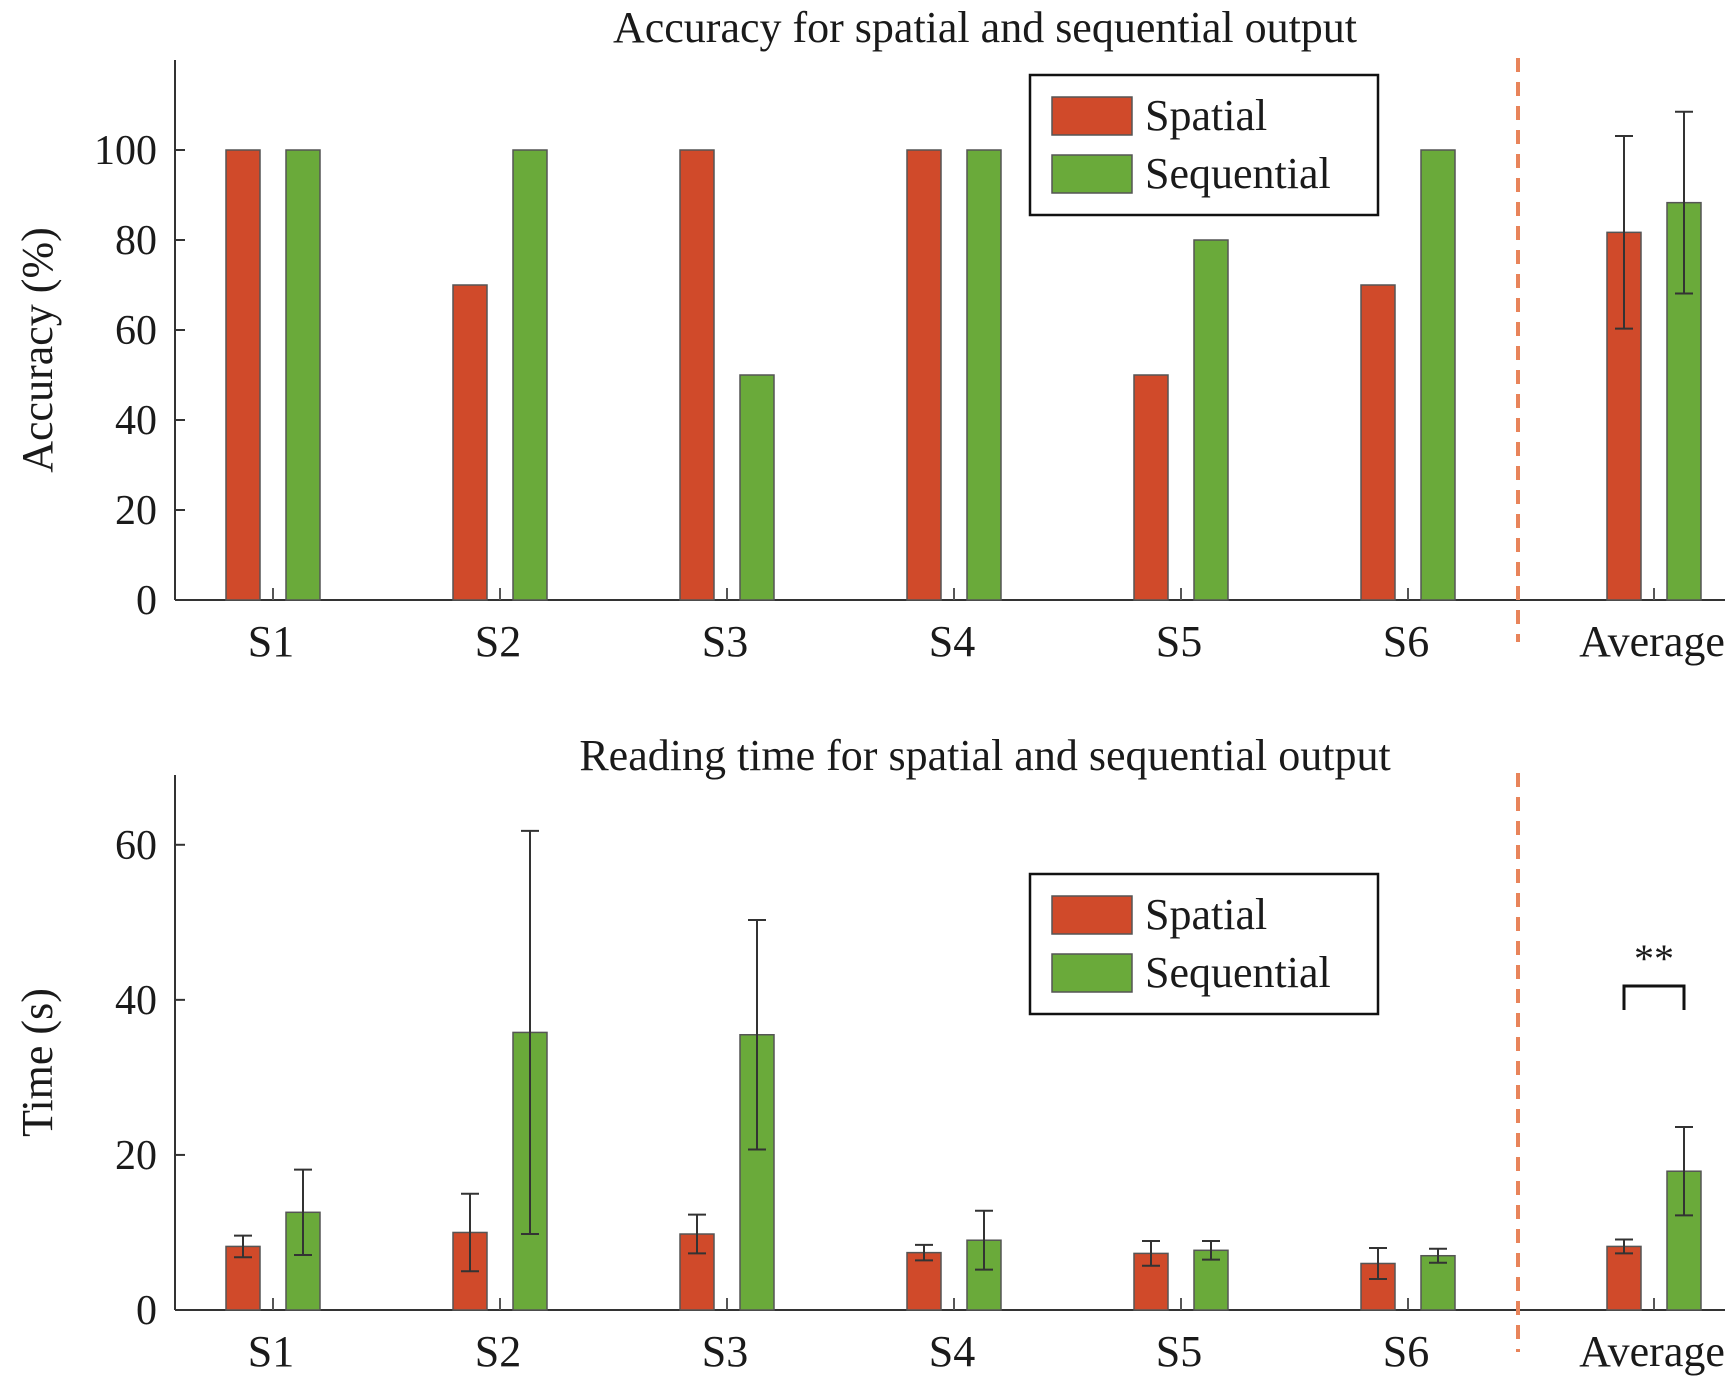 The image size is (1732, 1378). I want to click on bar-sequential-s5, so click(1211, 420).